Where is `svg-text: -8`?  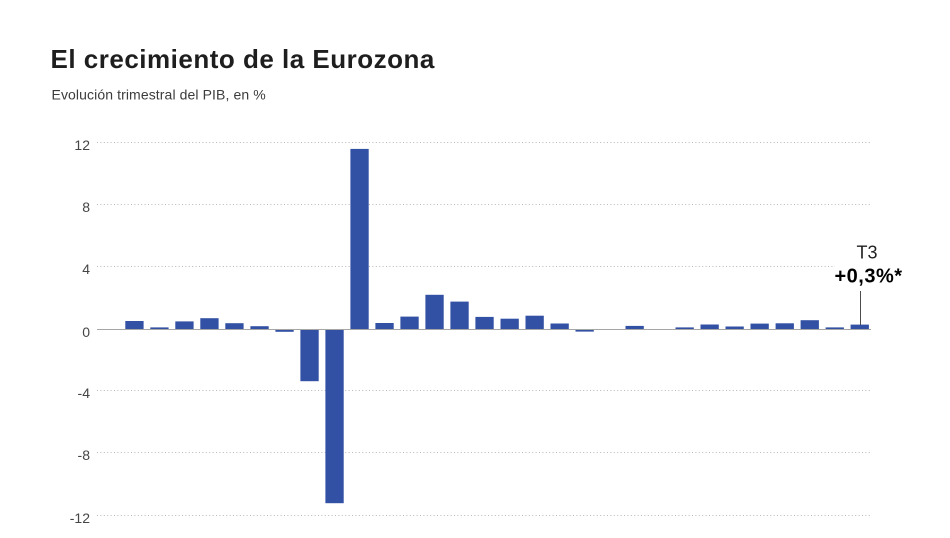 svg-text: -8 is located at coordinates (84, 455).